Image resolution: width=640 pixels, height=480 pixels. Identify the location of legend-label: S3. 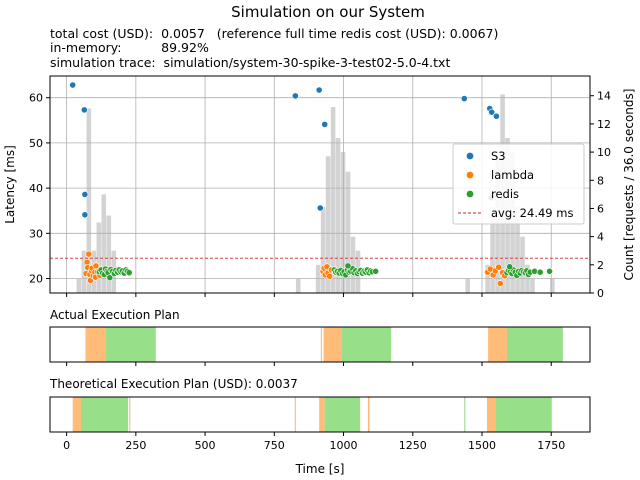
(498, 156).